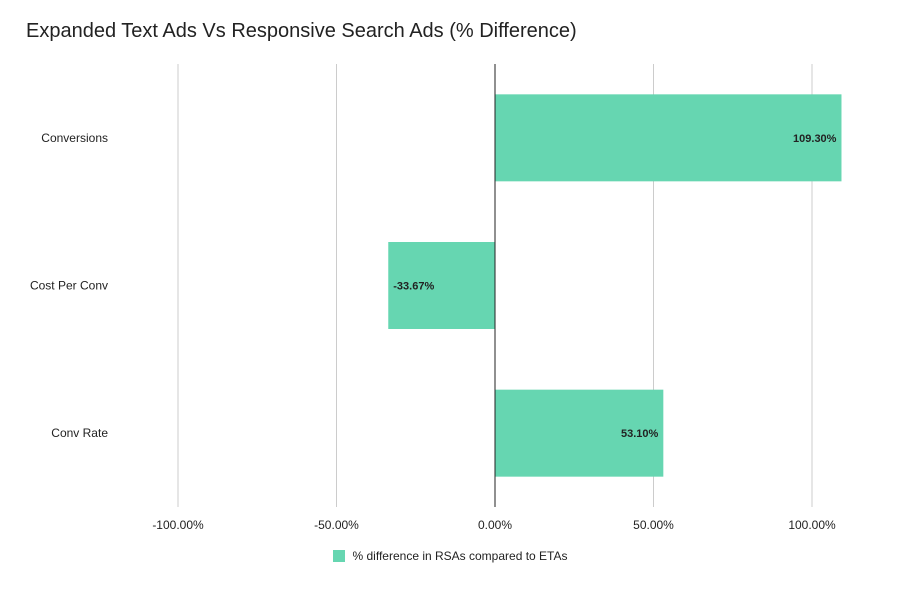  Describe the element at coordinates (812, 525) in the screenshot. I see `x-tick-label: 100.00%` at that location.